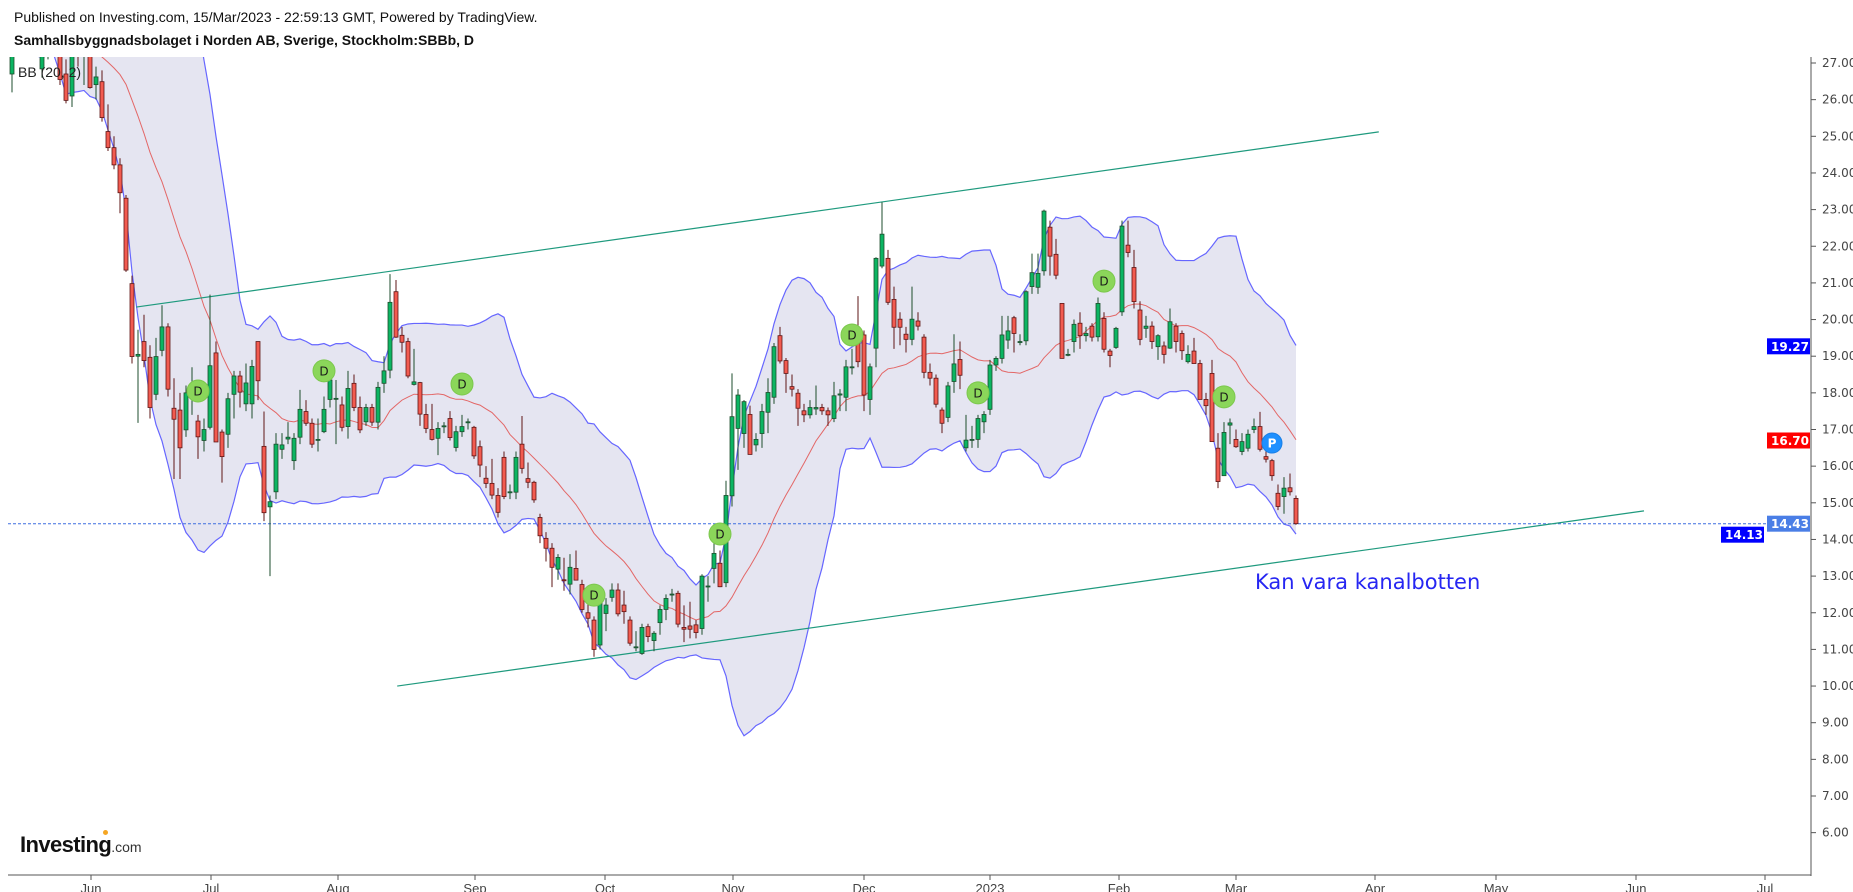  Describe the element at coordinates (1272, 443) in the screenshot. I see `p-marker: P` at that location.